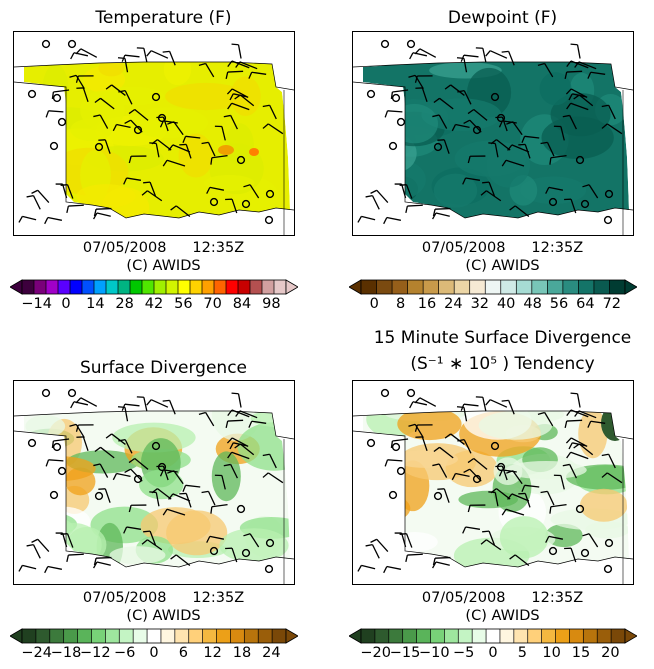 Image resolution: width=654 pixels, height=669 pixels. Describe the element at coordinates (405, 653) in the screenshot. I see `tick-label: −15` at that location.